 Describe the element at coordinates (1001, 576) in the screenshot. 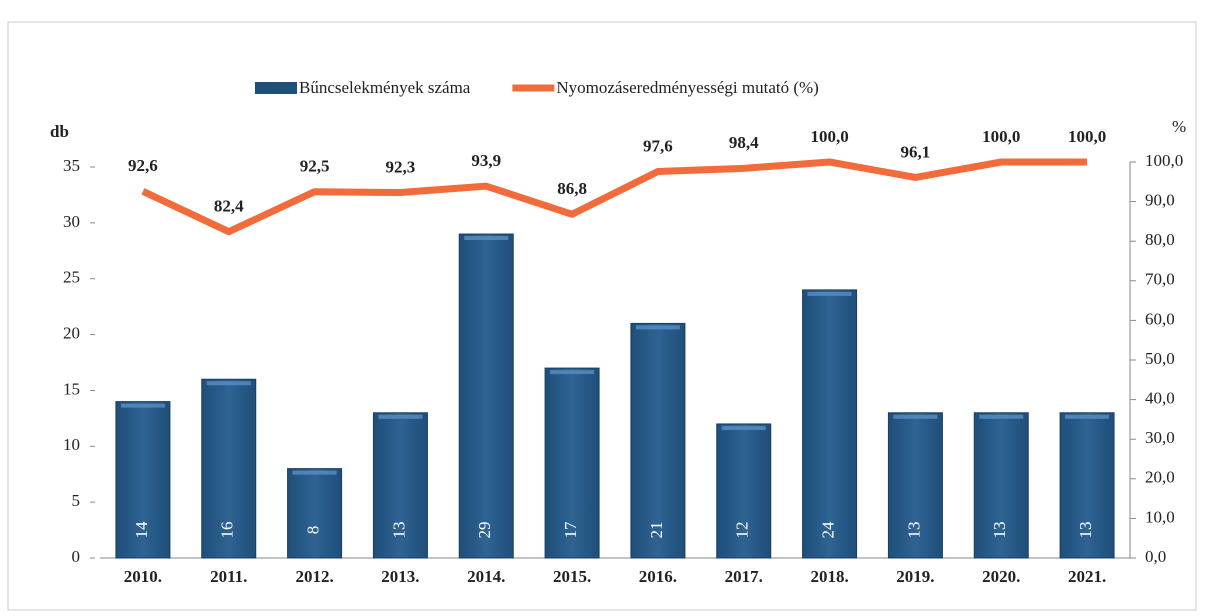

I see `x-tick-label: 2020.` at that location.